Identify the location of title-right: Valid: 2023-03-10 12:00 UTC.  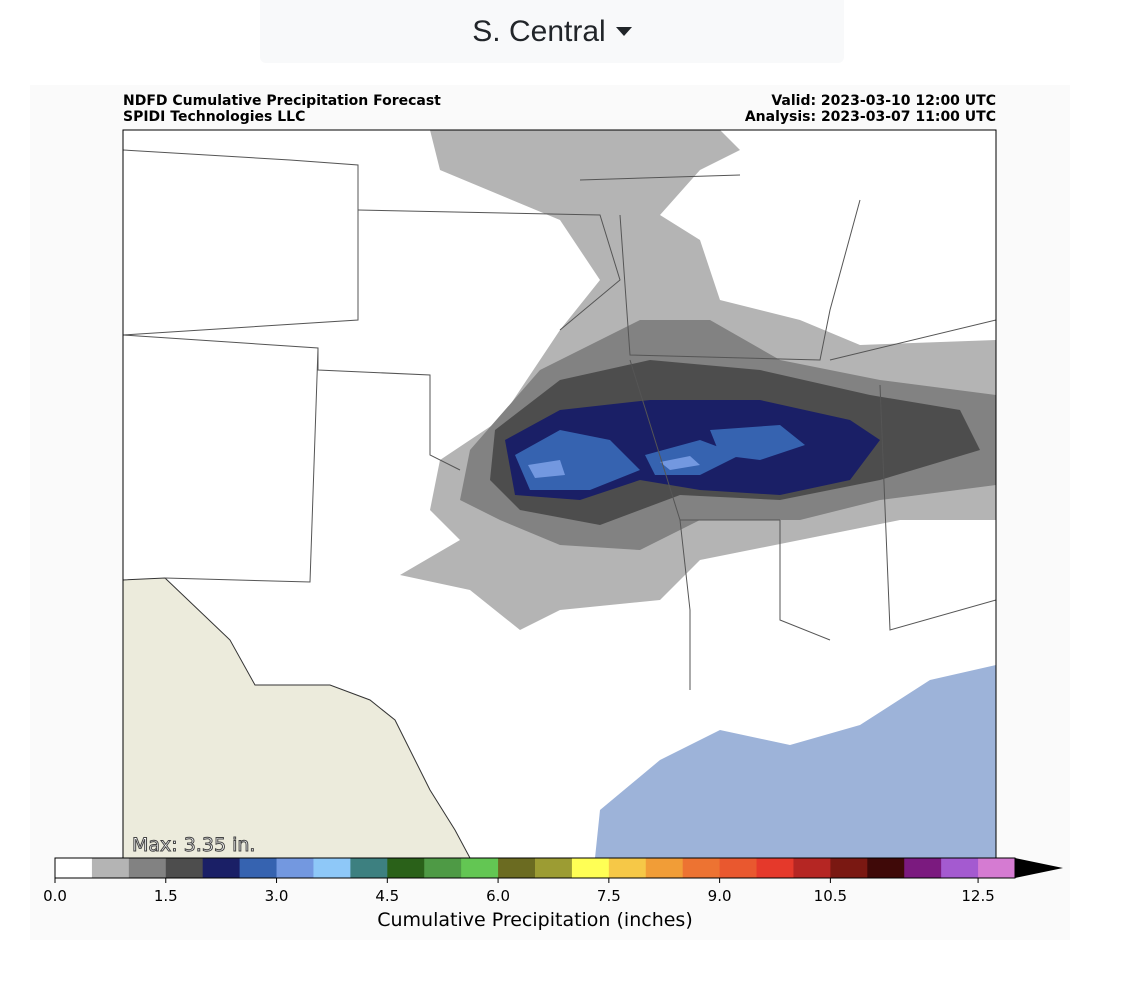
(883, 101).